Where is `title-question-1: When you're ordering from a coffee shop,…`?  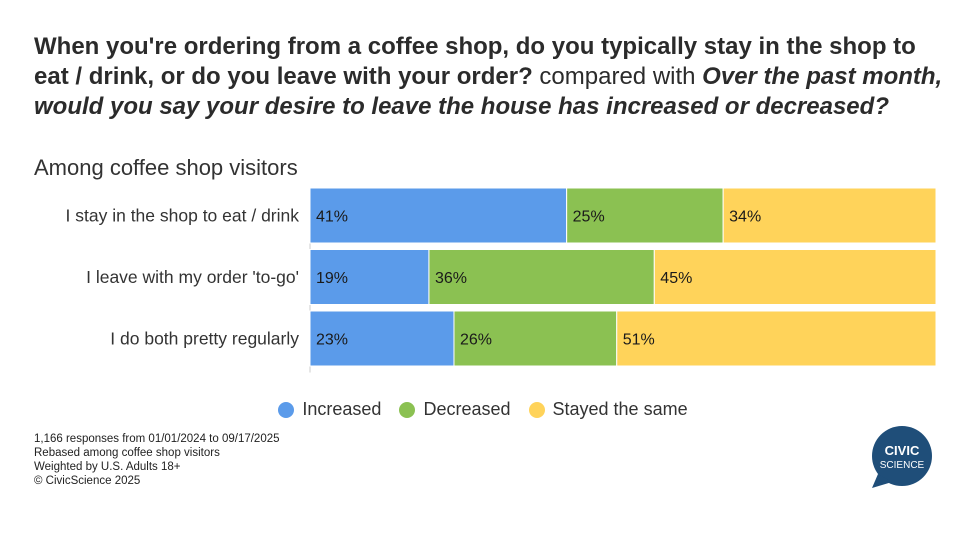
title-question-1: When you're ordering from a coffee shop,… is located at coordinates (475, 61).